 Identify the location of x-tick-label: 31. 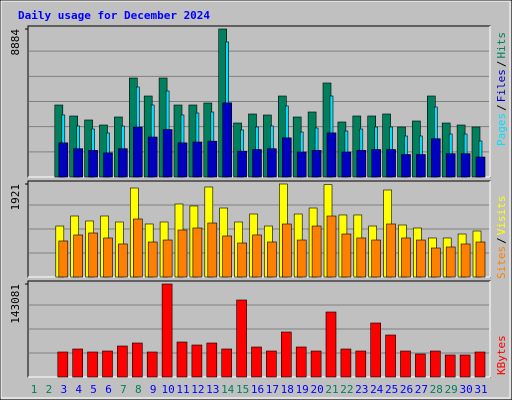
(480, 389).